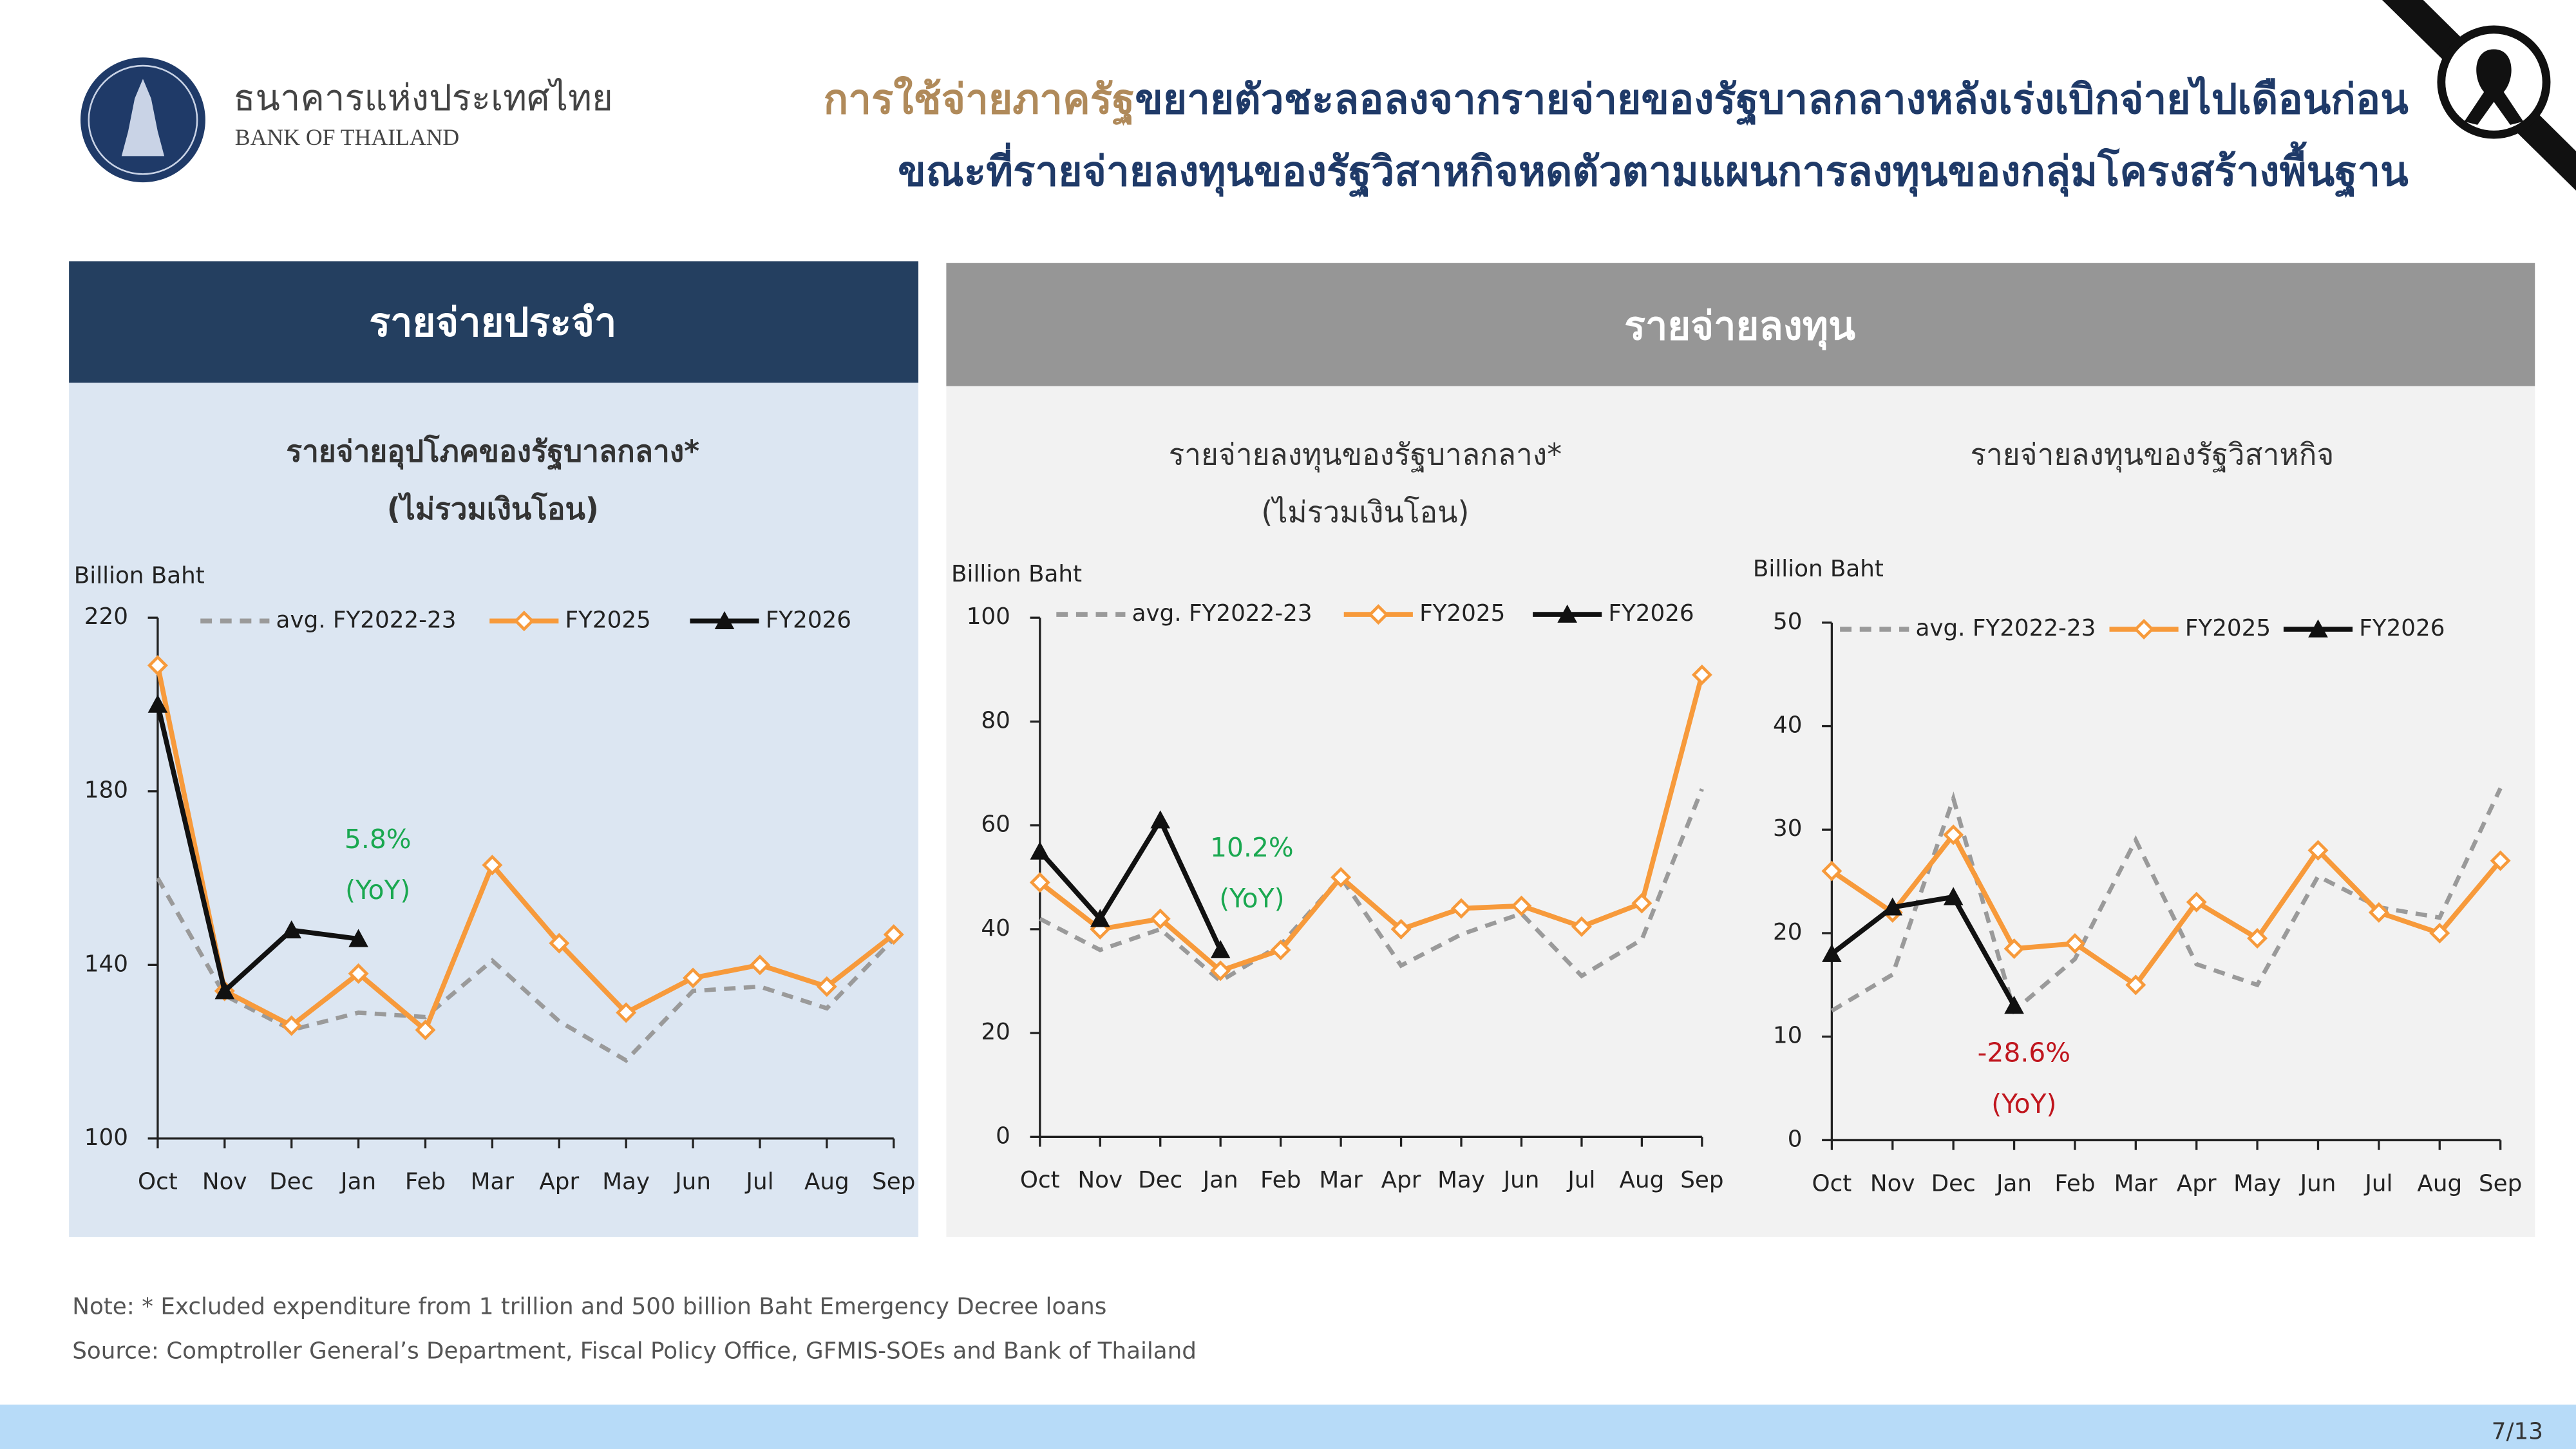 The image size is (2576, 1449). Describe the element at coordinates (106, 964) in the screenshot. I see `y-tick-label: 140` at that location.